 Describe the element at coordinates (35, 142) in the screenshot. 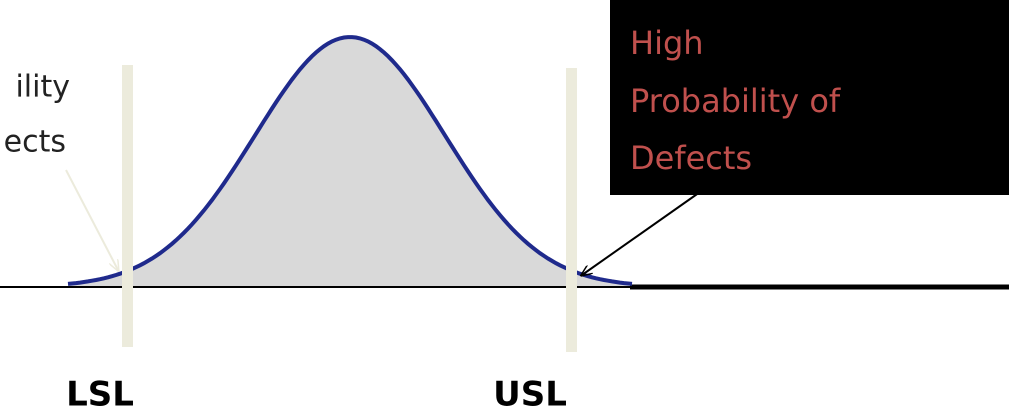

I see `side-text: ects` at that location.